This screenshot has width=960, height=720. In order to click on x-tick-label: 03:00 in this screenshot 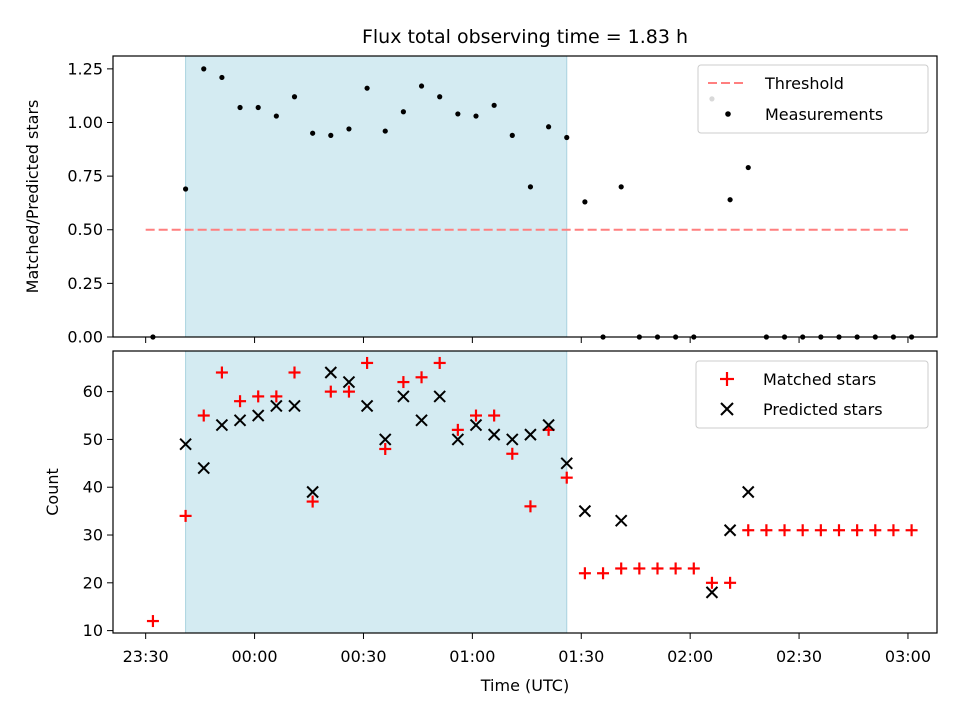, I will do `click(908, 656)`.